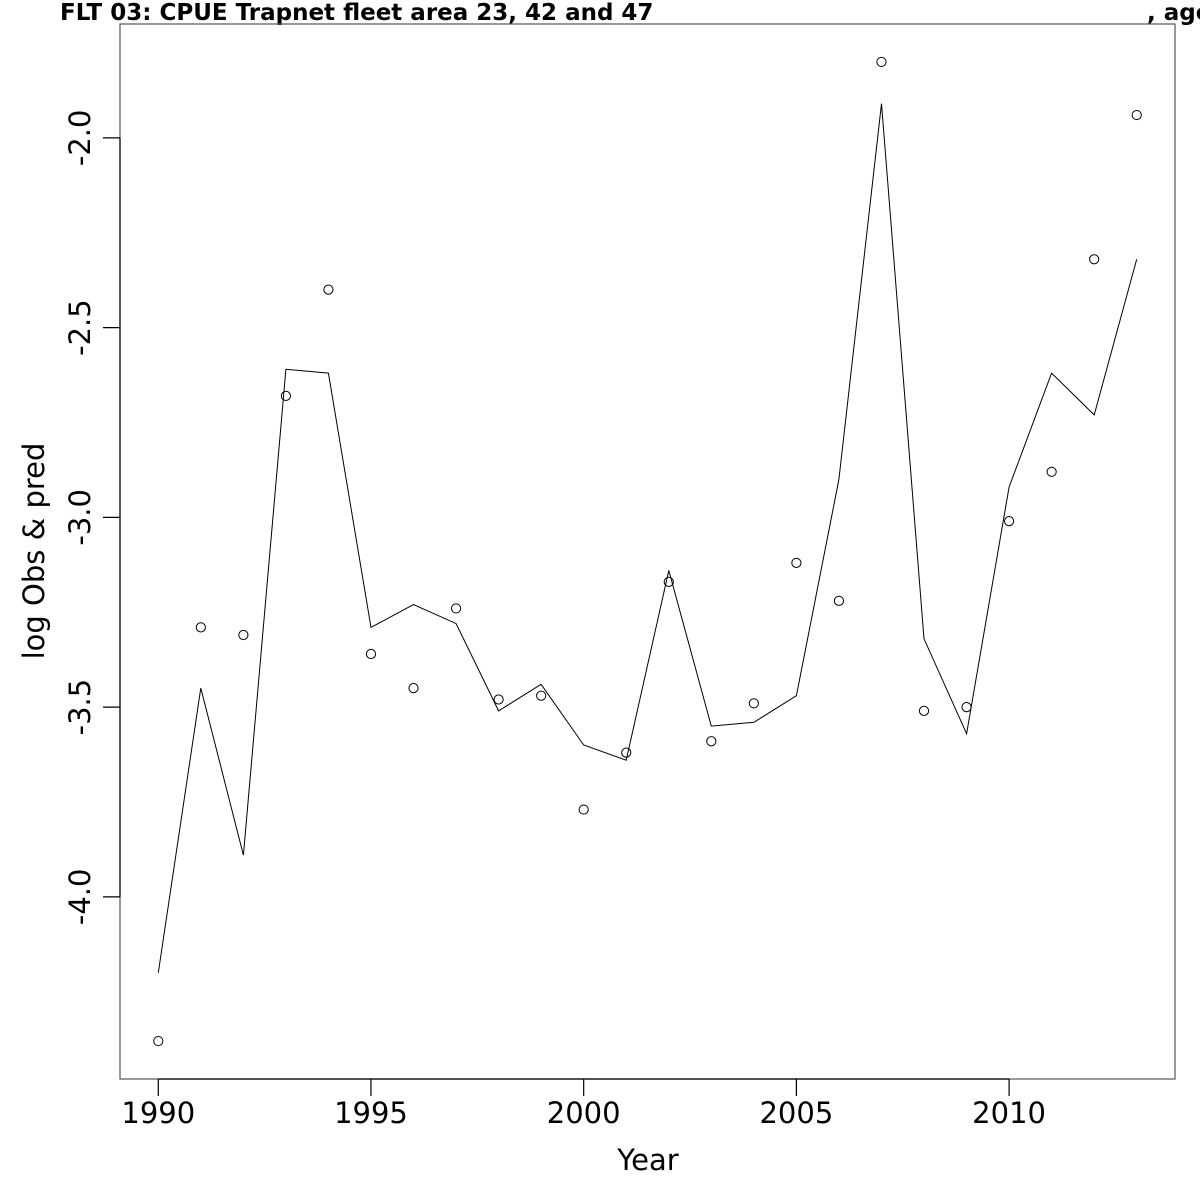 Image resolution: width=1200 pixels, height=1200 pixels. Describe the element at coordinates (1009, 1113) in the screenshot. I see `x-tick-label: 2010` at that location.